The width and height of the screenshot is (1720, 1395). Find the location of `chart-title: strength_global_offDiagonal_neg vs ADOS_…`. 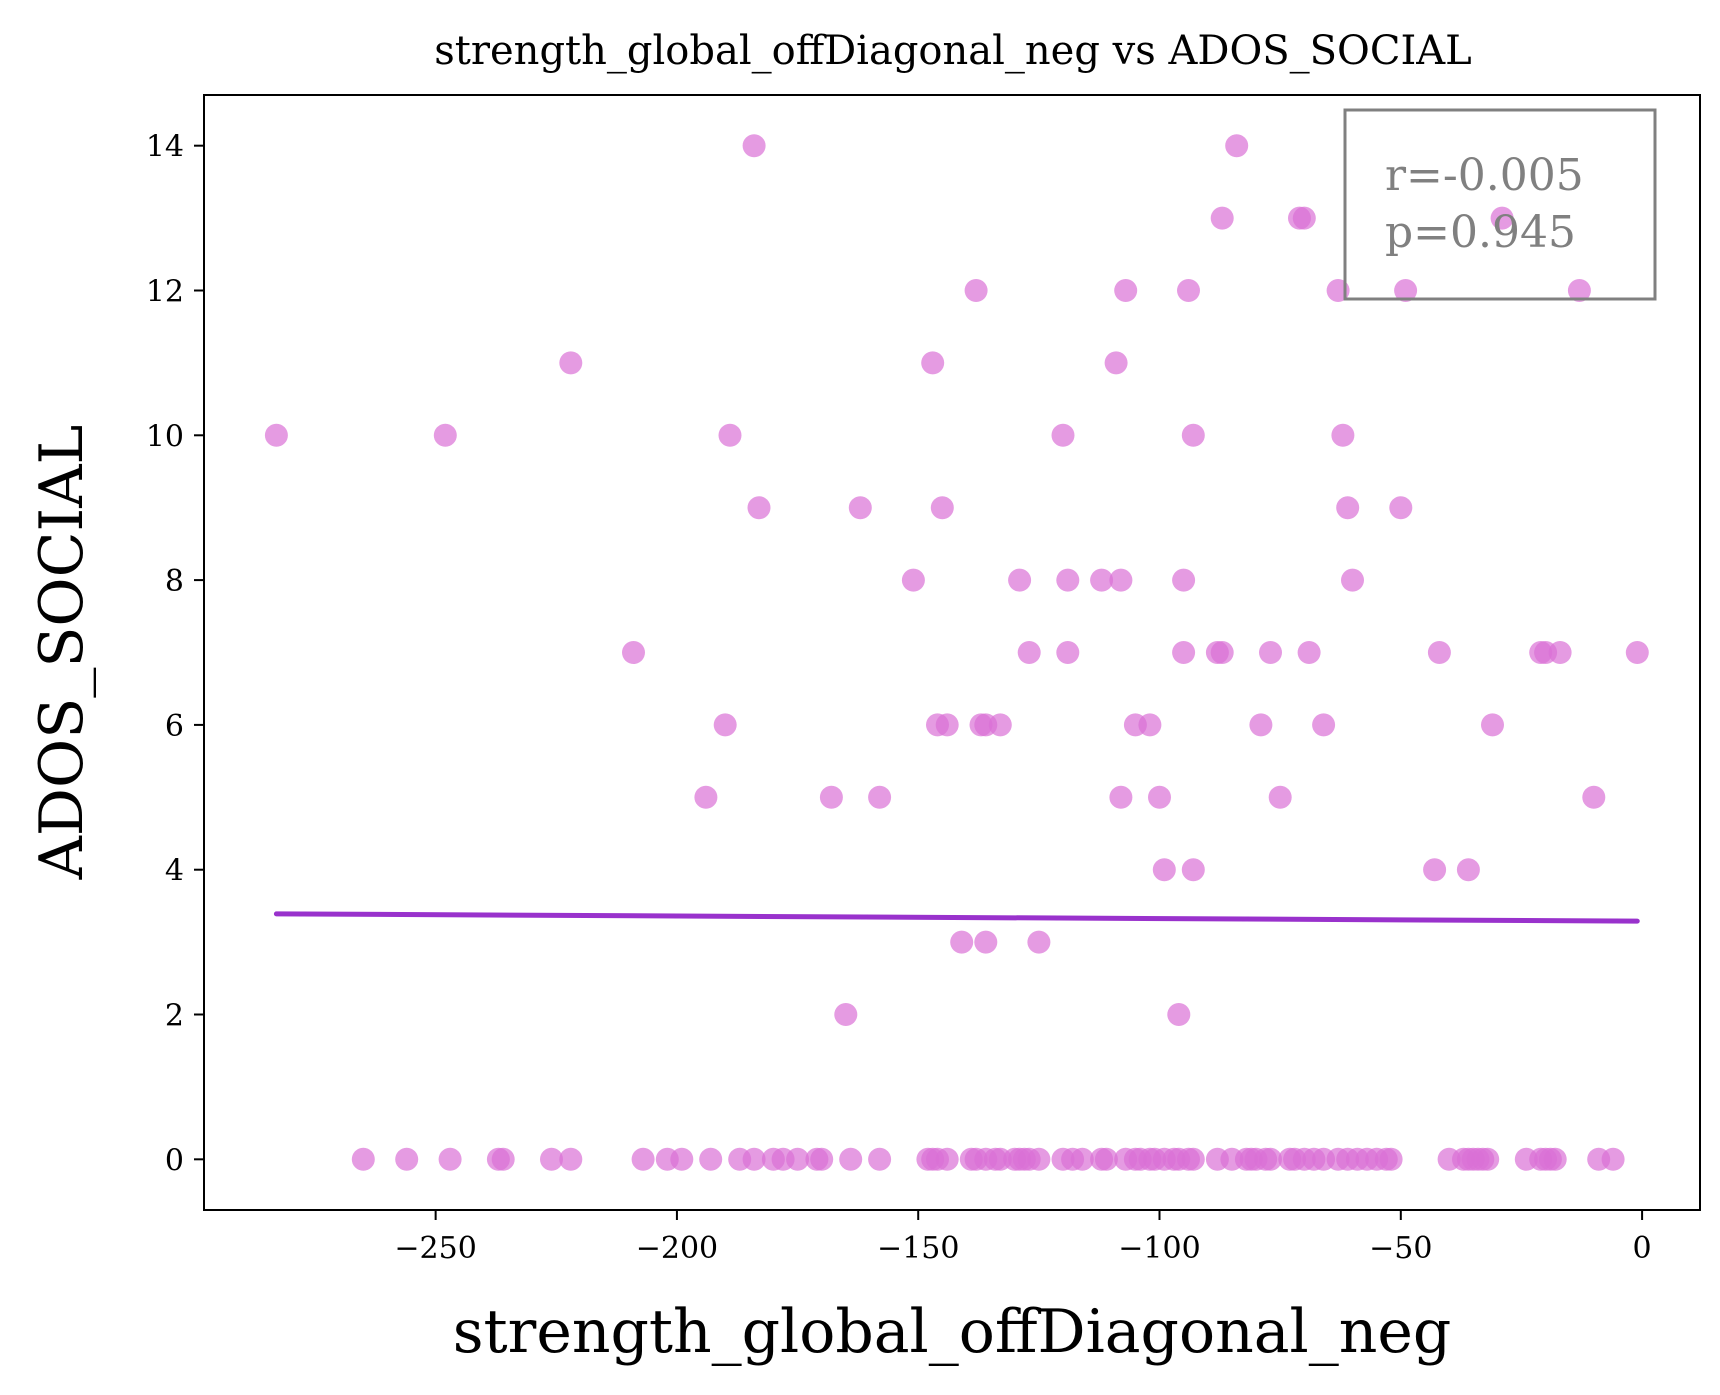

chart-title: strength_global_offDiagonal_neg vs ADOS_… is located at coordinates (952, 51).